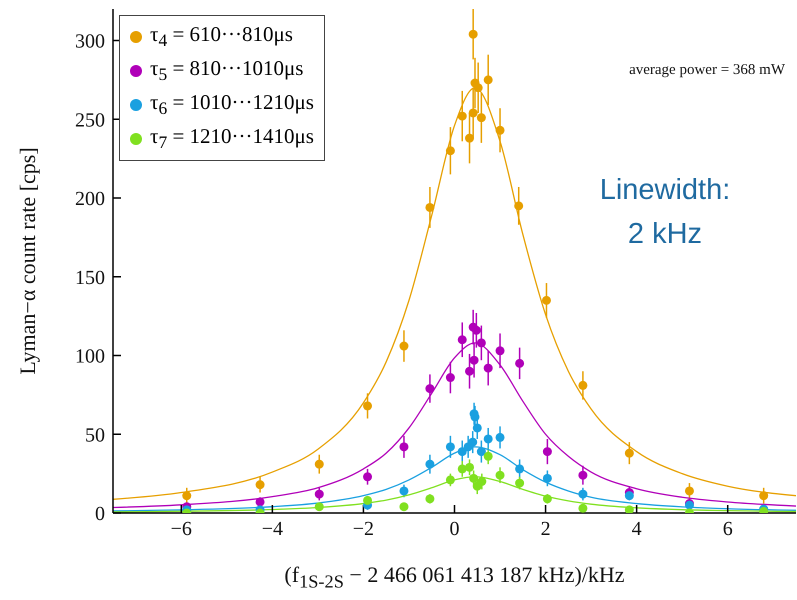 The height and width of the screenshot is (600, 797). Describe the element at coordinates (363, 529) in the screenshot. I see `x-tick-label: −2` at that location.